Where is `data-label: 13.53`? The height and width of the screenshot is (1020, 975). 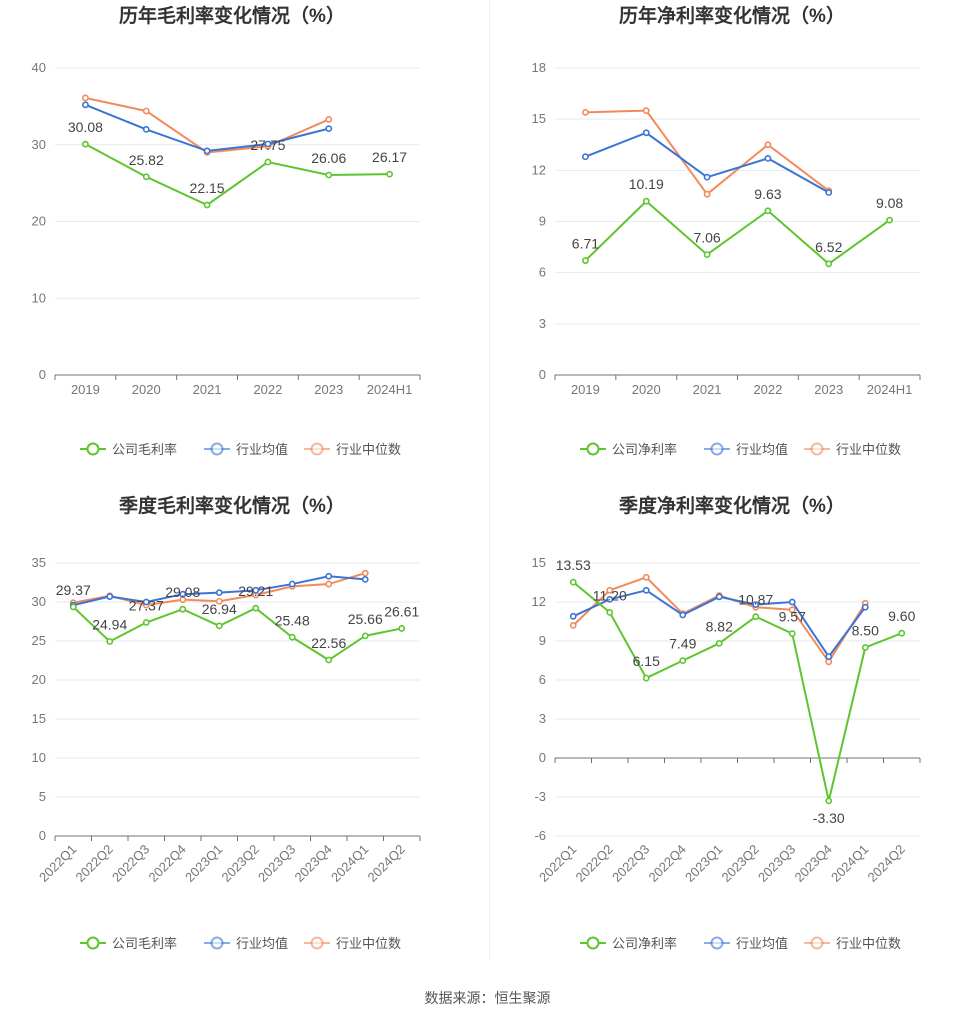 data-label: 13.53 is located at coordinates (573, 565).